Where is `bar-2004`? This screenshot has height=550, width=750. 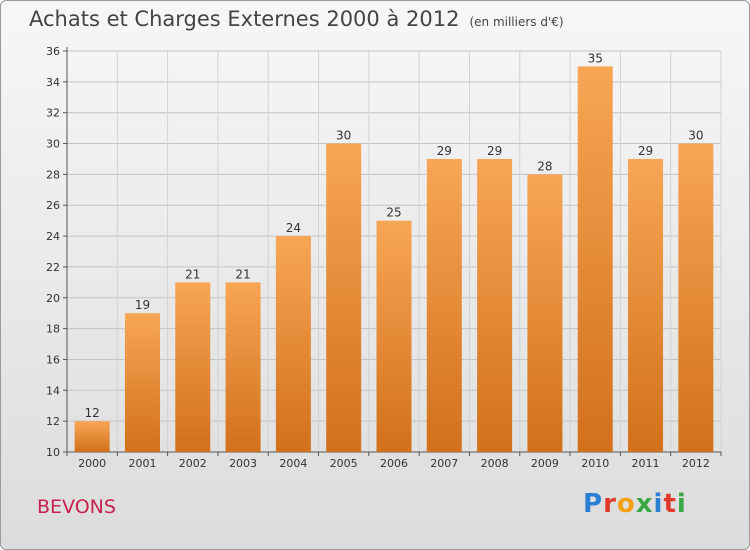 bar-2004 is located at coordinates (293, 344).